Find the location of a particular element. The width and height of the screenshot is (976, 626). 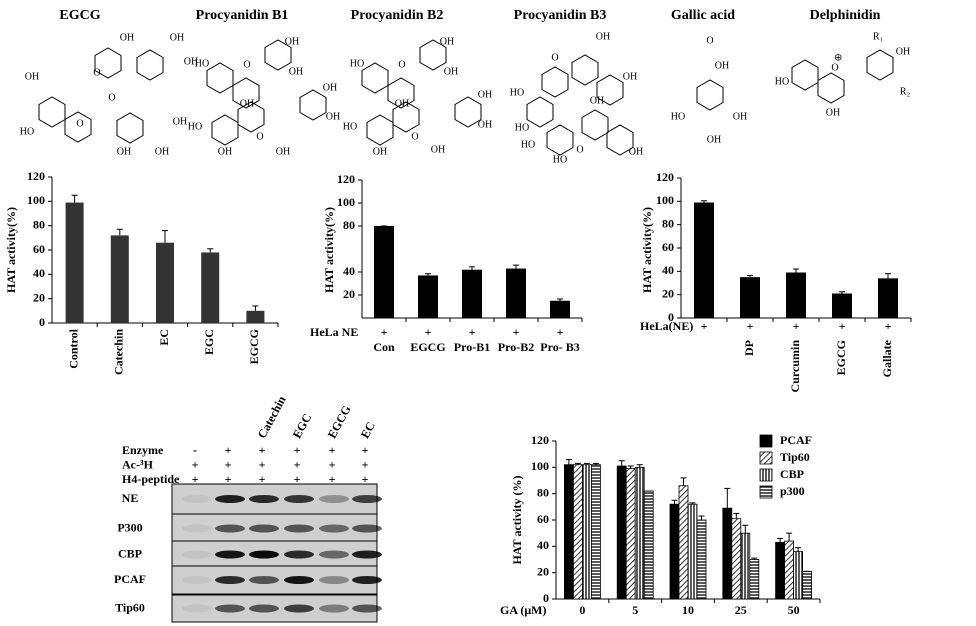

y-tick-label: 100 is located at coordinates (540, 466).